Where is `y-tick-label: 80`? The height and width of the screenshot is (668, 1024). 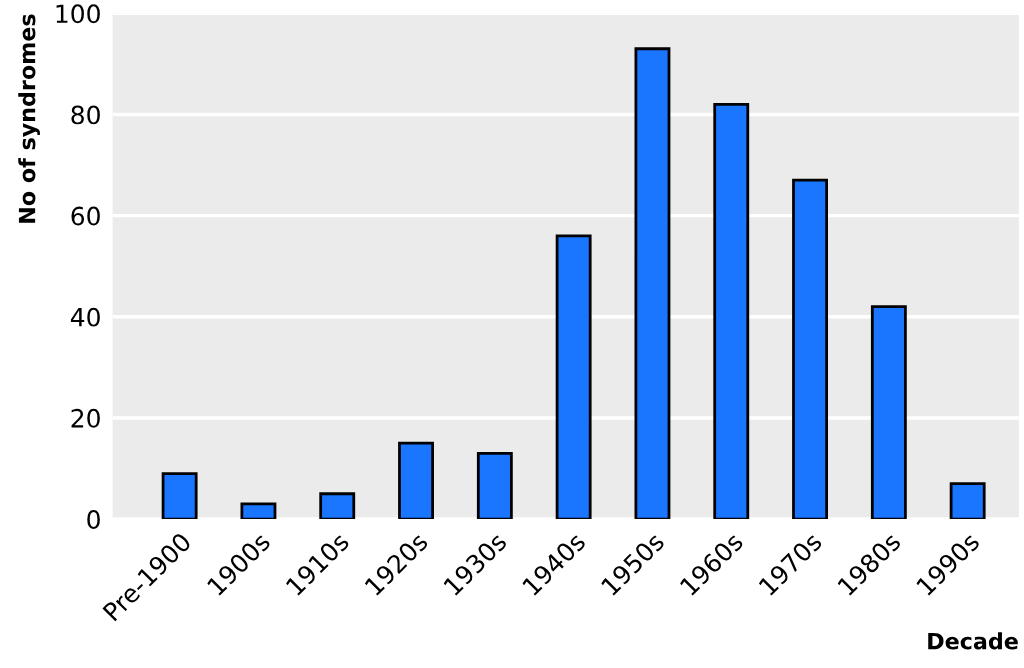
y-tick-label: 80 is located at coordinates (85, 115).